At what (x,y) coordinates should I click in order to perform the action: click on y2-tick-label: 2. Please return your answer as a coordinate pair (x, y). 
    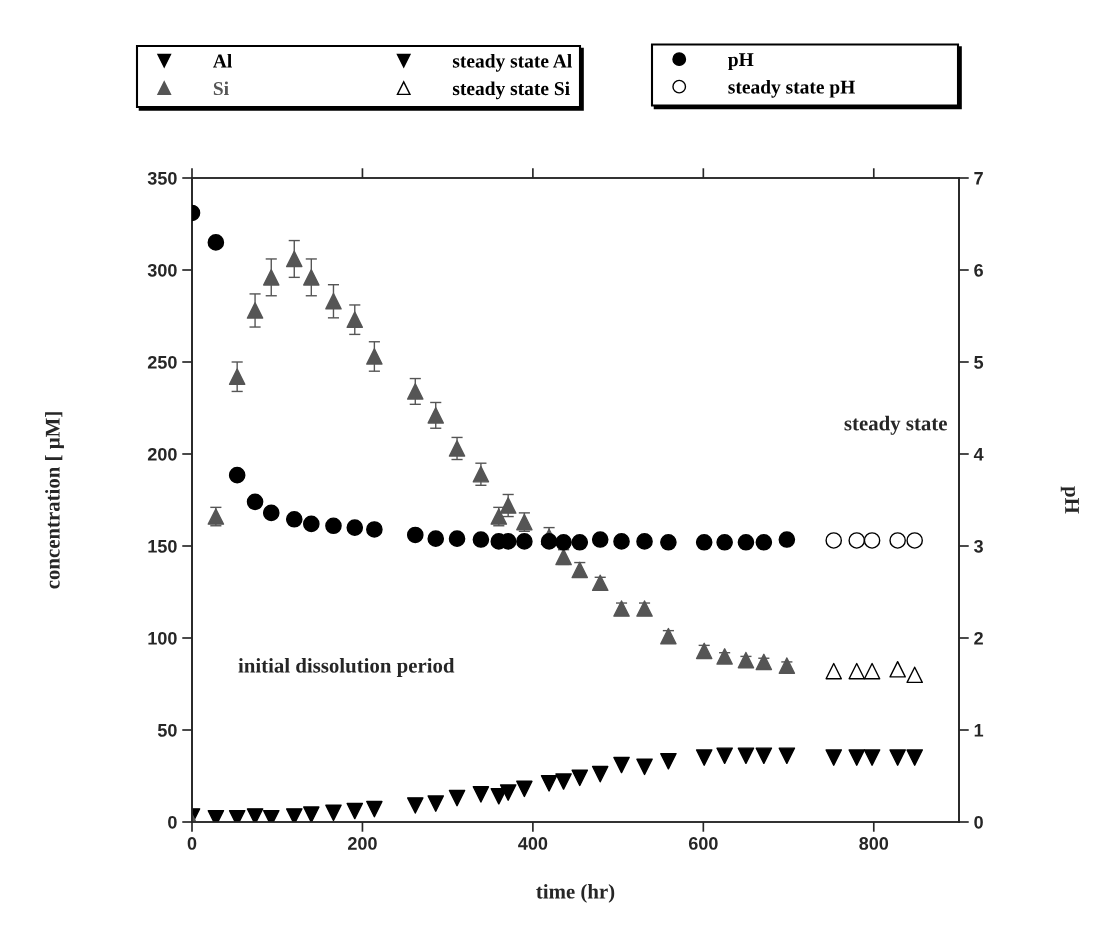
    Looking at the image, I should click on (978, 638).